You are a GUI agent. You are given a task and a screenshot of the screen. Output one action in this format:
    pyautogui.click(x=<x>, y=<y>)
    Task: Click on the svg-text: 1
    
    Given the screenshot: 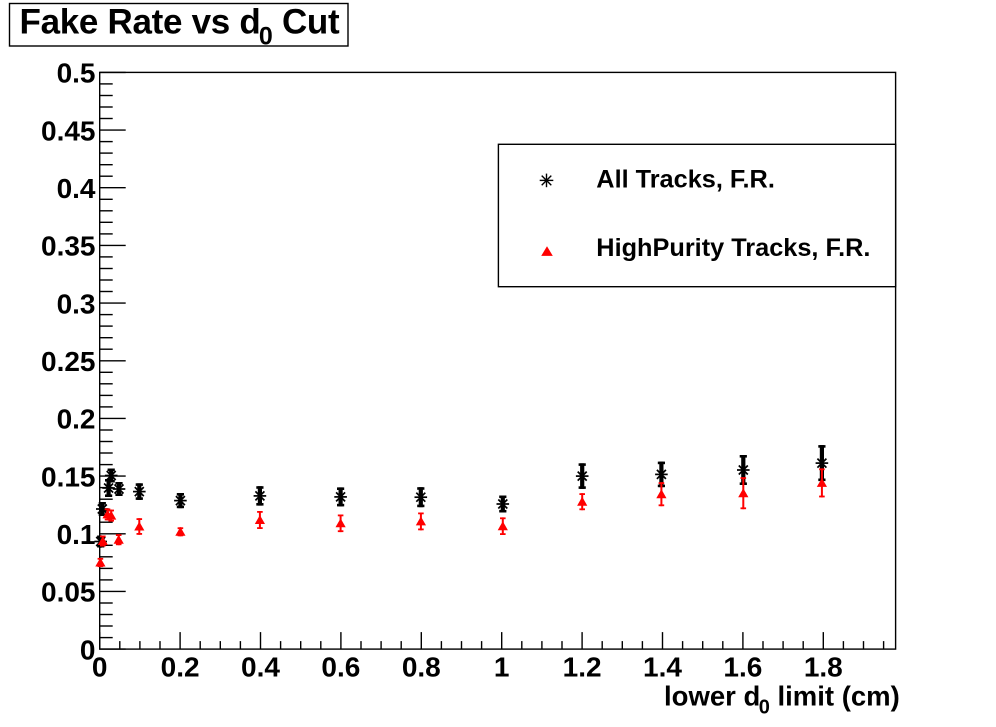 What is the action you would take?
    pyautogui.click(x=502, y=667)
    